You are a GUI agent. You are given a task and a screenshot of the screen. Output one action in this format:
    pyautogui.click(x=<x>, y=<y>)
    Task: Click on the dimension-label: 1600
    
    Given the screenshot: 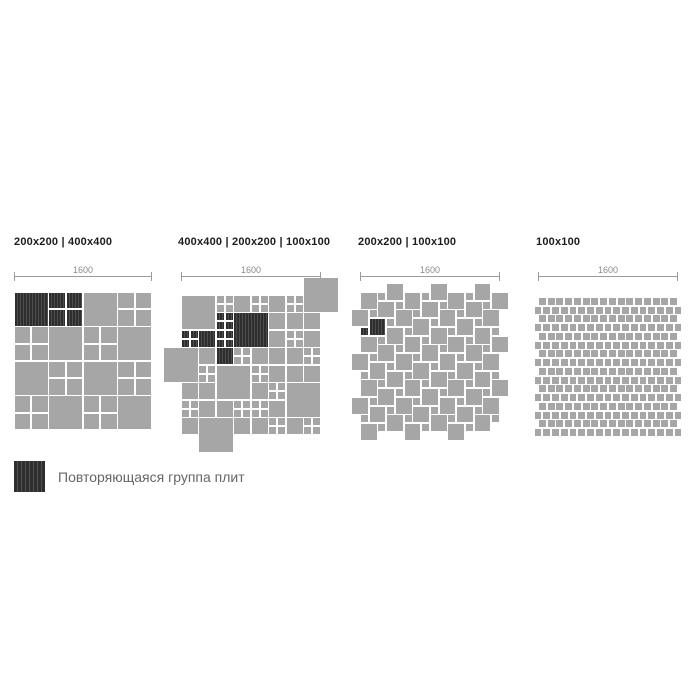 What is the action you would take?
    pyautogui.click(x=251, y=270)
    